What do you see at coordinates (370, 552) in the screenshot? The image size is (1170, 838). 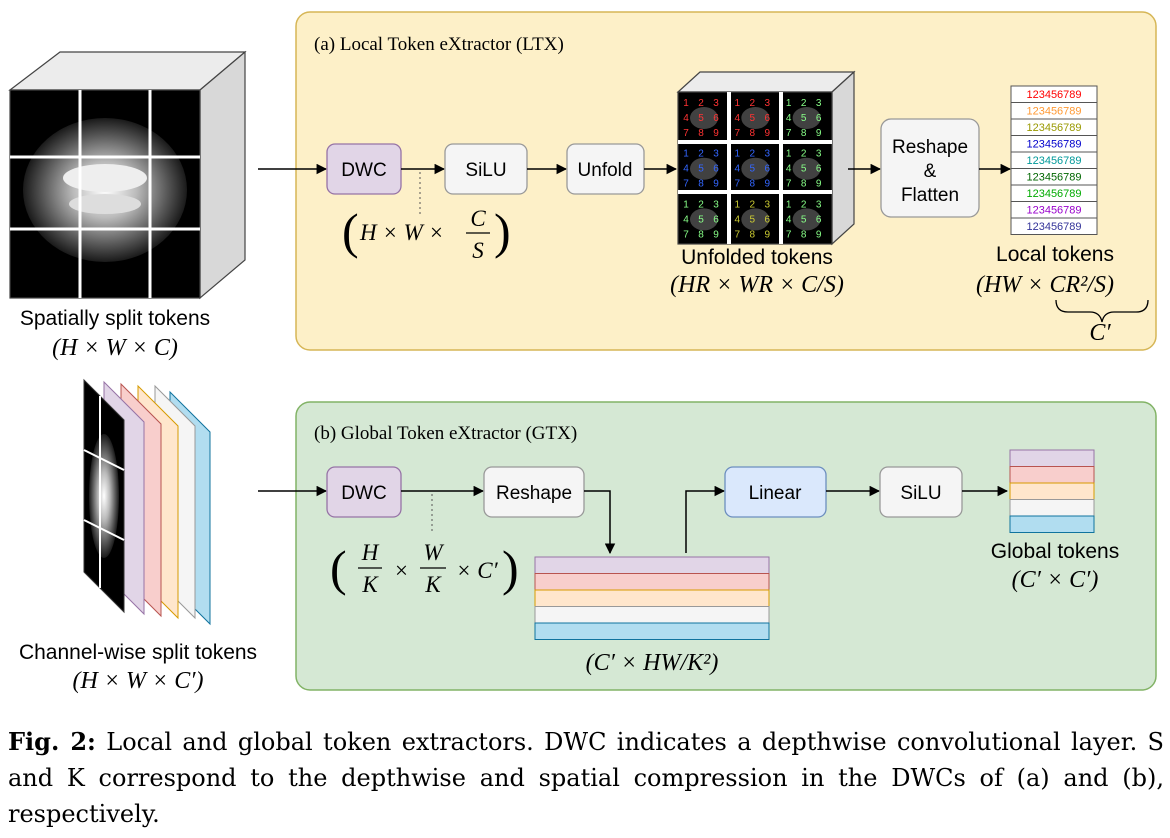 I see `svg-text: H` at bounding box center [370, 552].